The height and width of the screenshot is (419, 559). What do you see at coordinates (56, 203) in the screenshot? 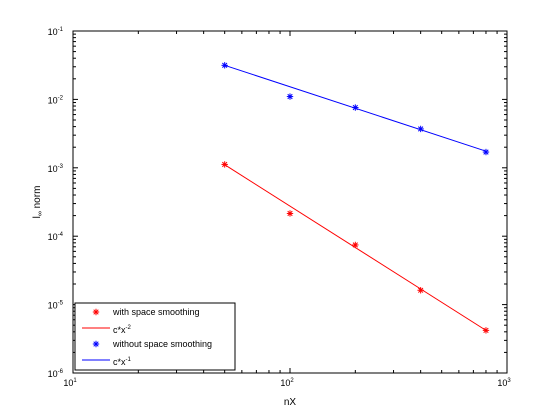
I see `y-tick-labels: 10-610-510-410-310-210-1` at bounding box center [56, 203].